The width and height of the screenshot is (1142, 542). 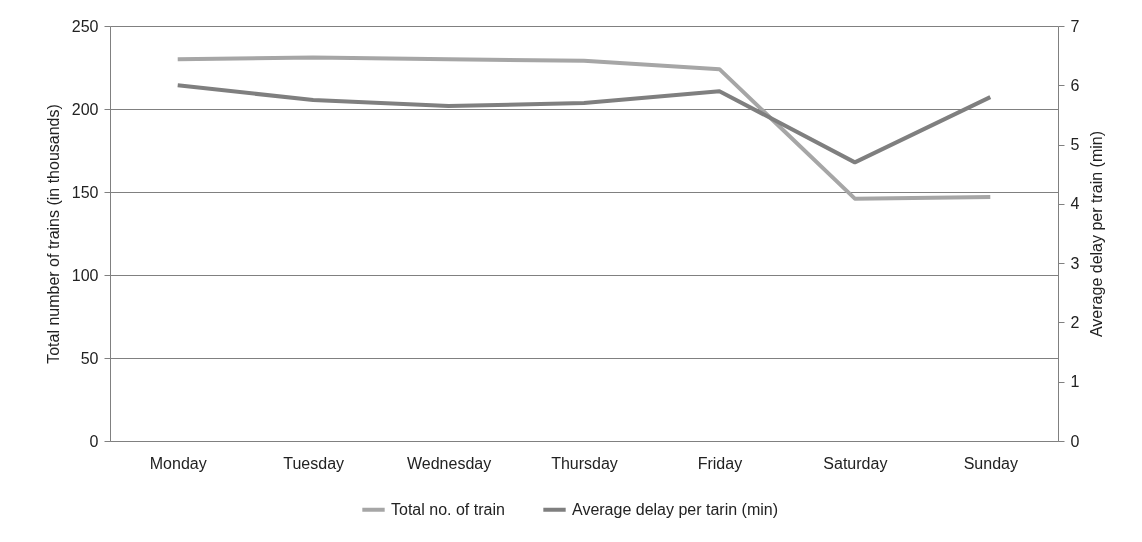 What do you see at coordinates (1075, 145) in the screenshot?
I see `y2-tick-label: 5` at bounding box center [1075, 145].